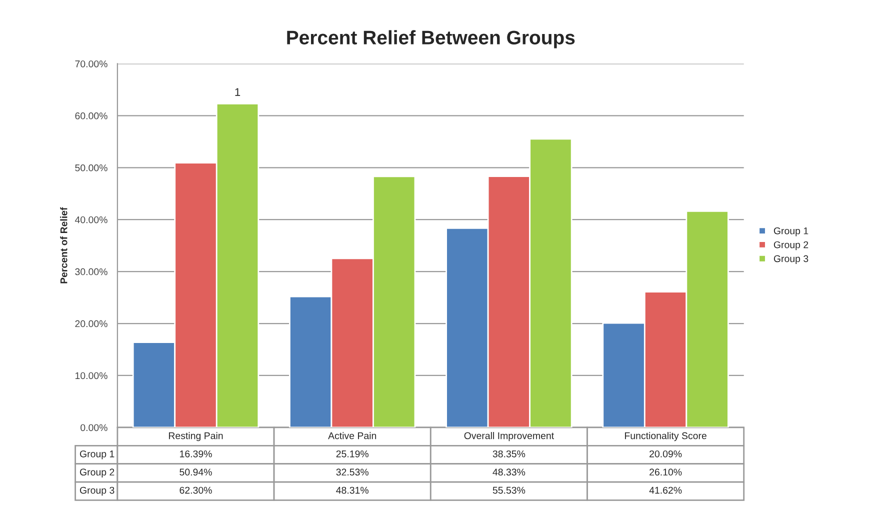  What do you see at coordinates (666, 472) in the screenshot?
I see `data-label: 26.10%` at bounding box center [666, 472].